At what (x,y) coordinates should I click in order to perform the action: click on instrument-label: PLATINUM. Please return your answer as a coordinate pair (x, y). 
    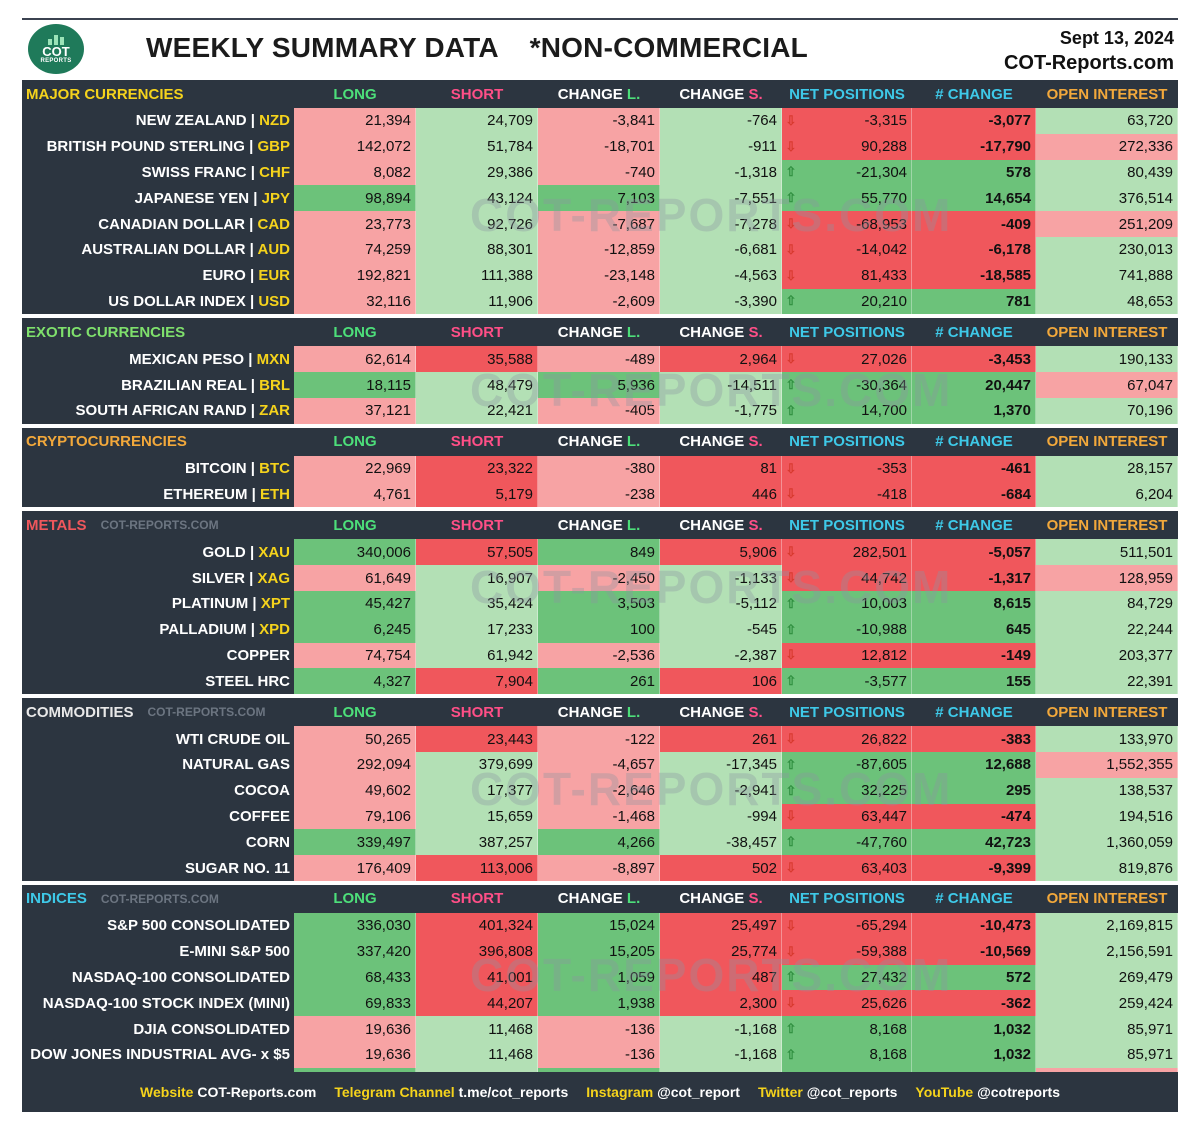
    Looking at the image, I should click on (210, 604).